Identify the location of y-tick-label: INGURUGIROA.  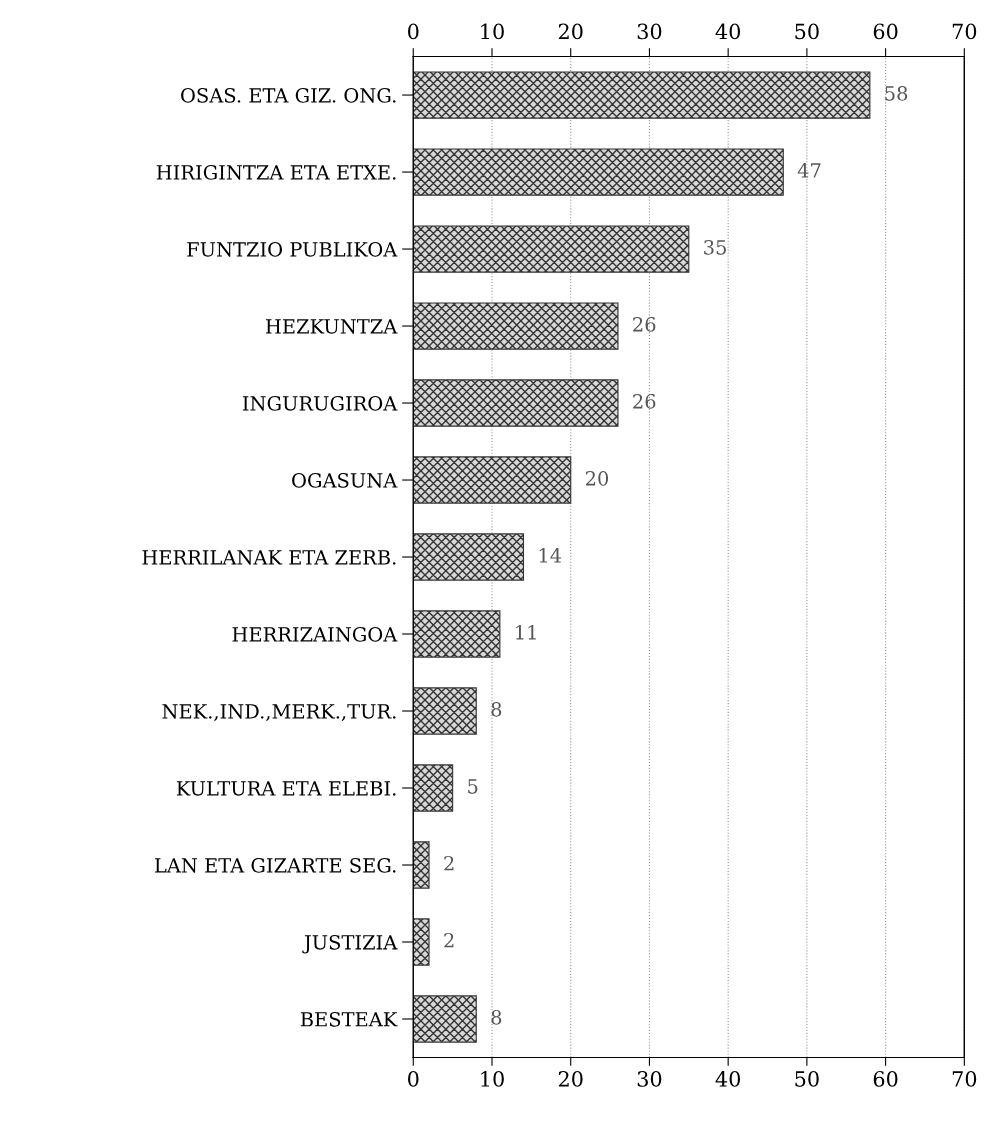
(320, 403).